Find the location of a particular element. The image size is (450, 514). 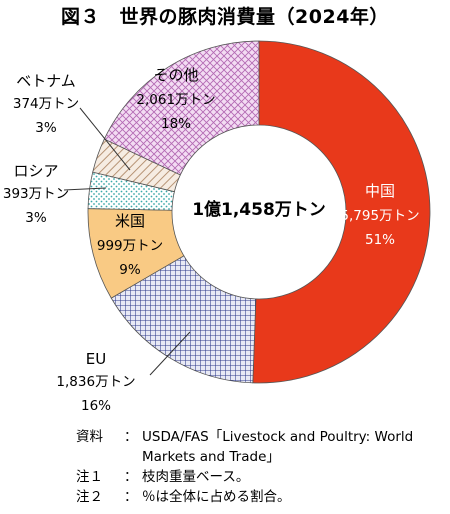

slice-label-pct-3: 3% is located at coordinates (36, 218).